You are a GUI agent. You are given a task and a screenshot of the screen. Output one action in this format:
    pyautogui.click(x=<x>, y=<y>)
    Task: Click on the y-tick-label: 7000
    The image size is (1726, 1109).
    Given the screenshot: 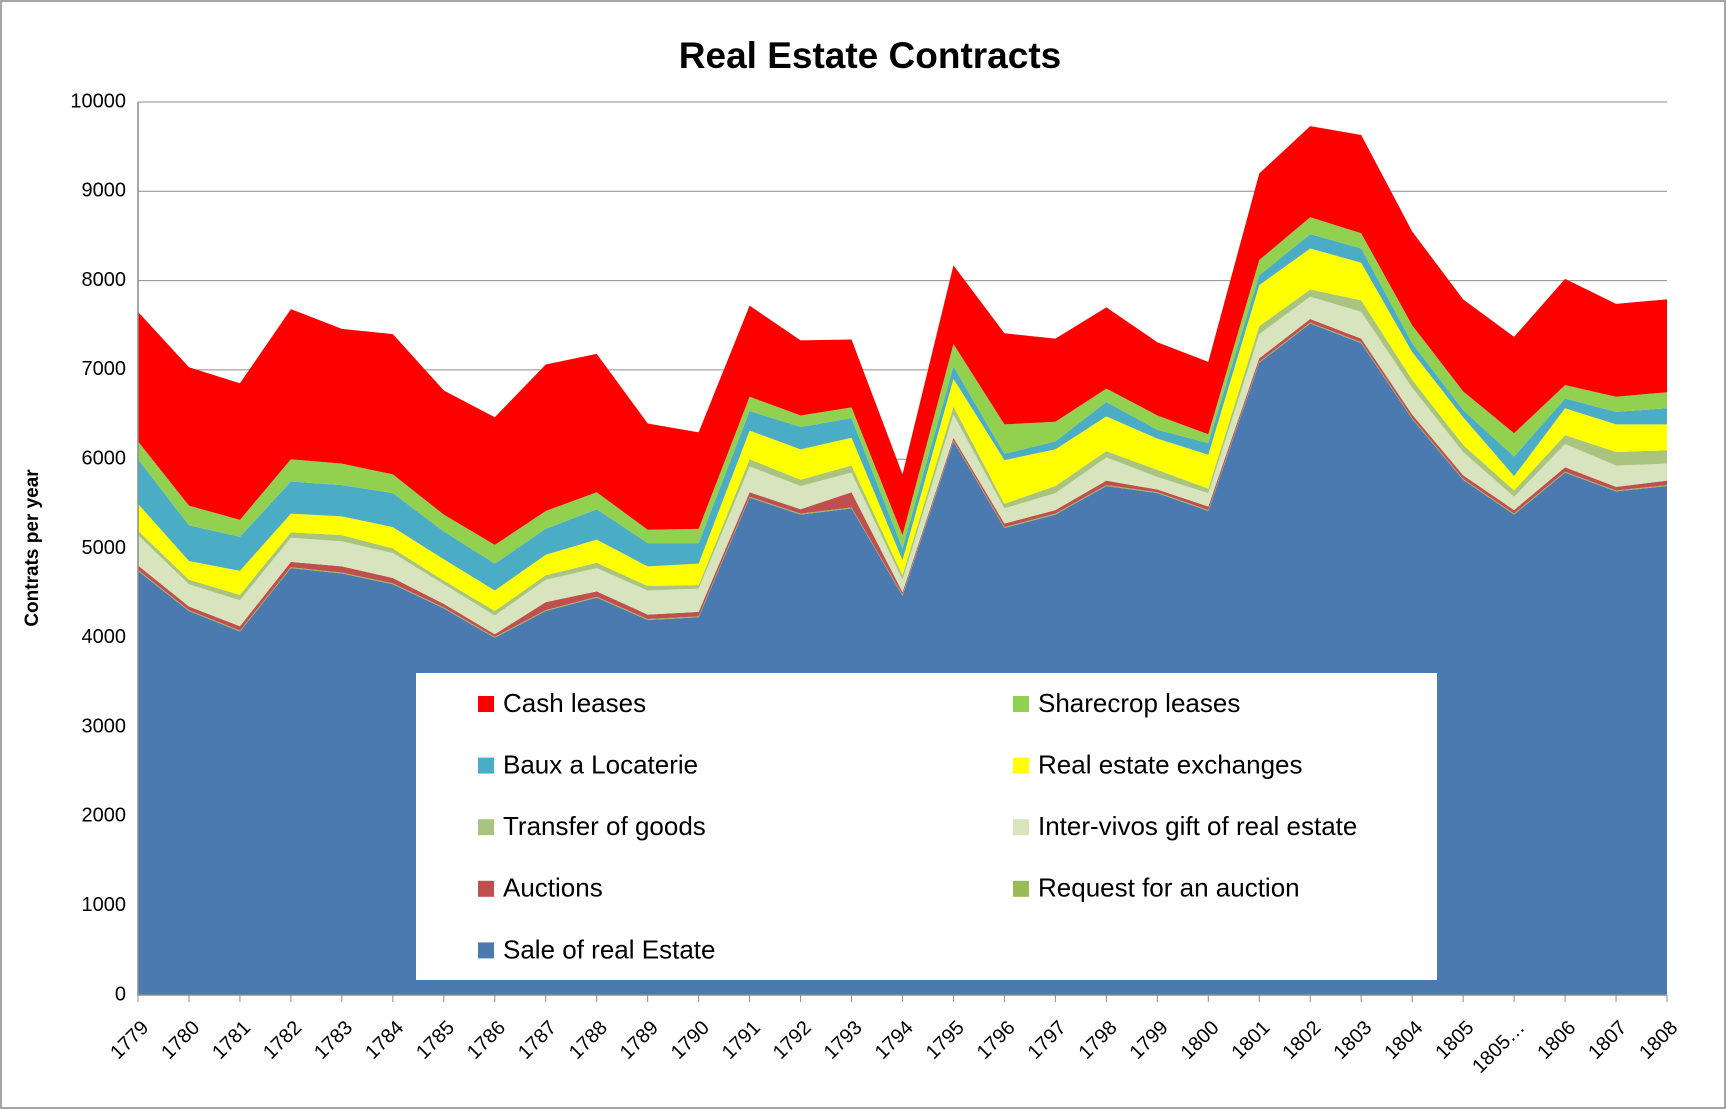 What is the action you would take?
    pyautogui.click(x=104, y=369)
    